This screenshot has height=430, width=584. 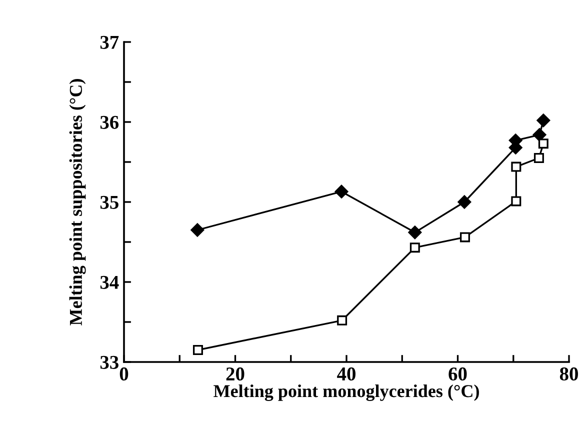 I want to click on y-tick-label: 36, so click(x=109, y=122).